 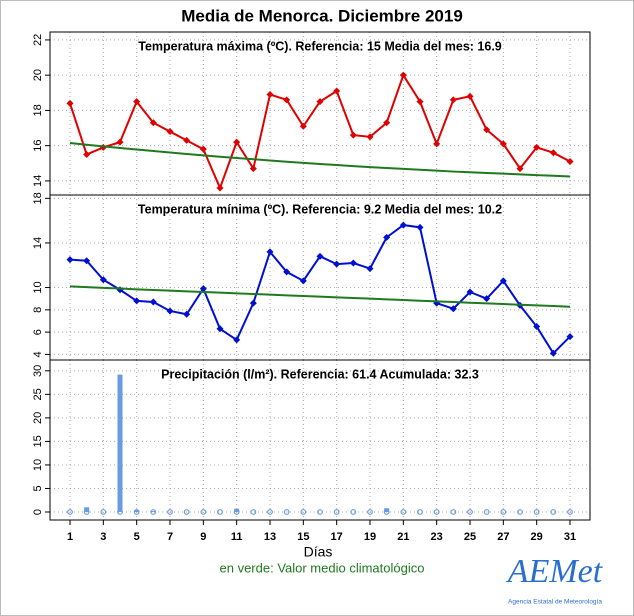 What do you see at coordinates (38, 394) in the screenshot?
I see `y-tick-label: 25` at bounding box center [38, 394].